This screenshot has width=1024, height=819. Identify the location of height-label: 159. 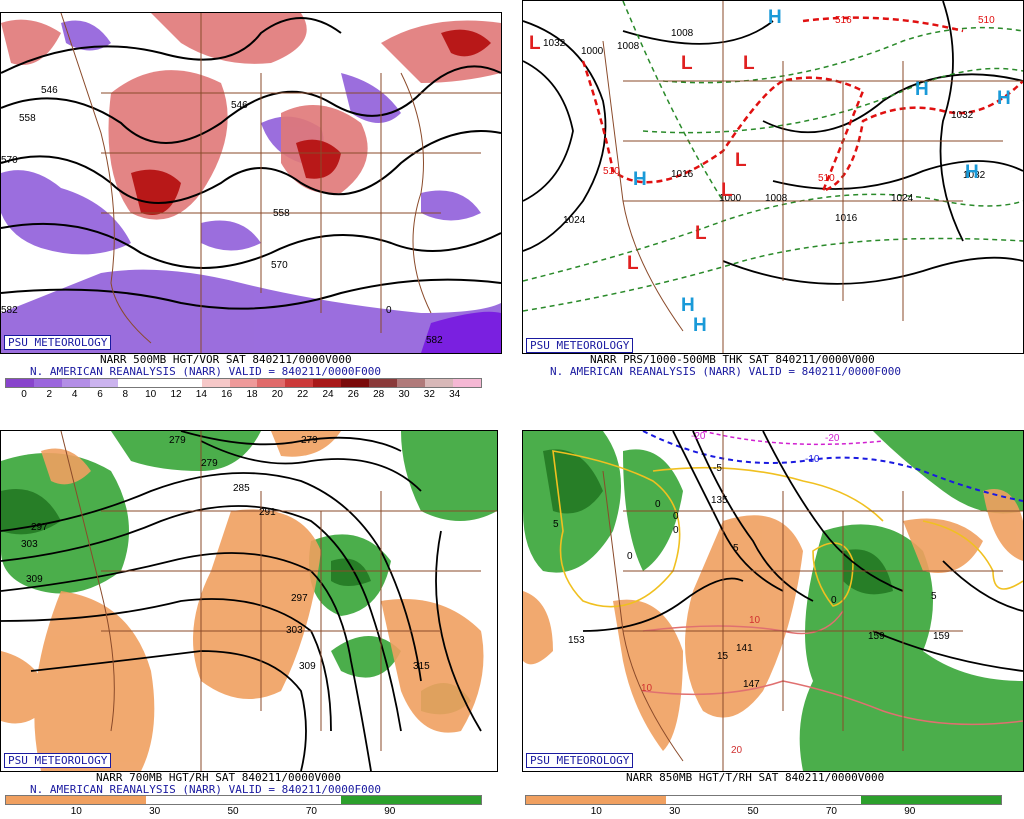
(876, 636).